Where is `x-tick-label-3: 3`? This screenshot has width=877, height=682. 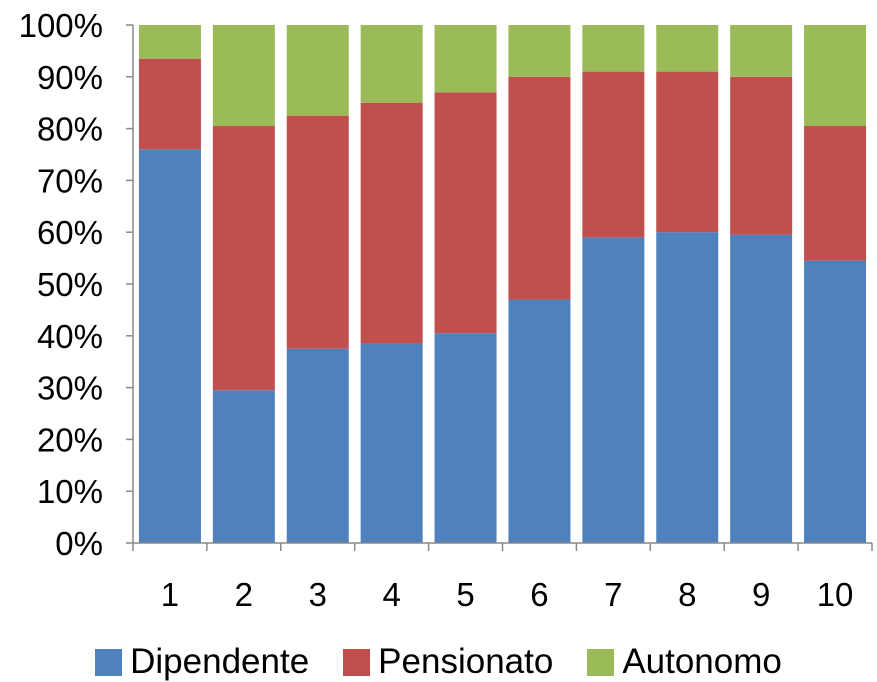
x-tick-label-3: 3 is located at coordinates (318, 594).